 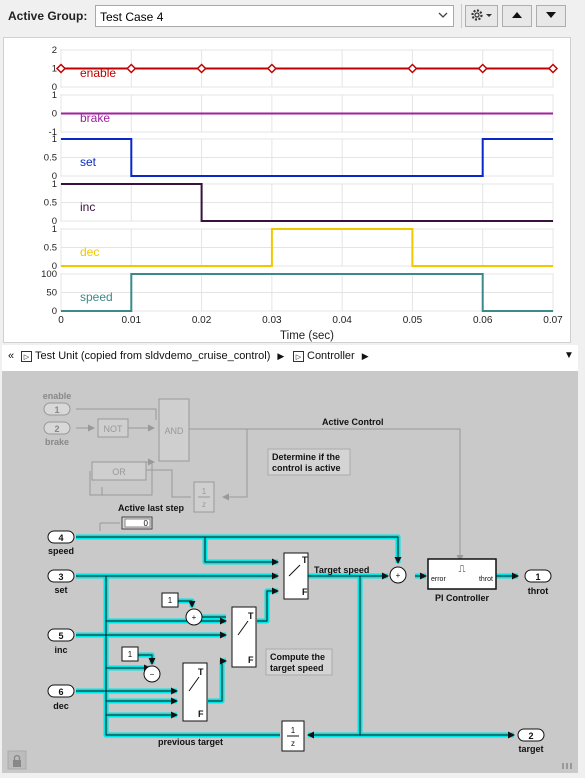 What do you see at coordinates (244, 637) in the screenshot?
I see `switch-inc: T F` at bounding box center [244, 637].